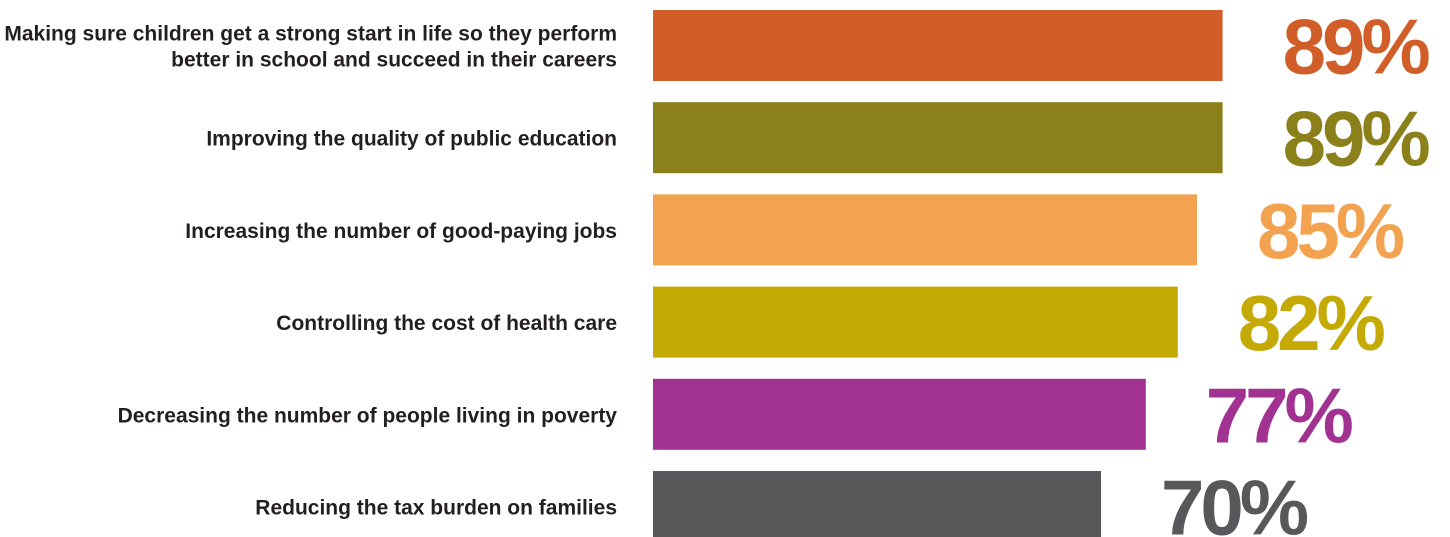 The height and width of the screenshot is (537, 1450). I want to click on value-label-4: 82%, so click(1311, 323).